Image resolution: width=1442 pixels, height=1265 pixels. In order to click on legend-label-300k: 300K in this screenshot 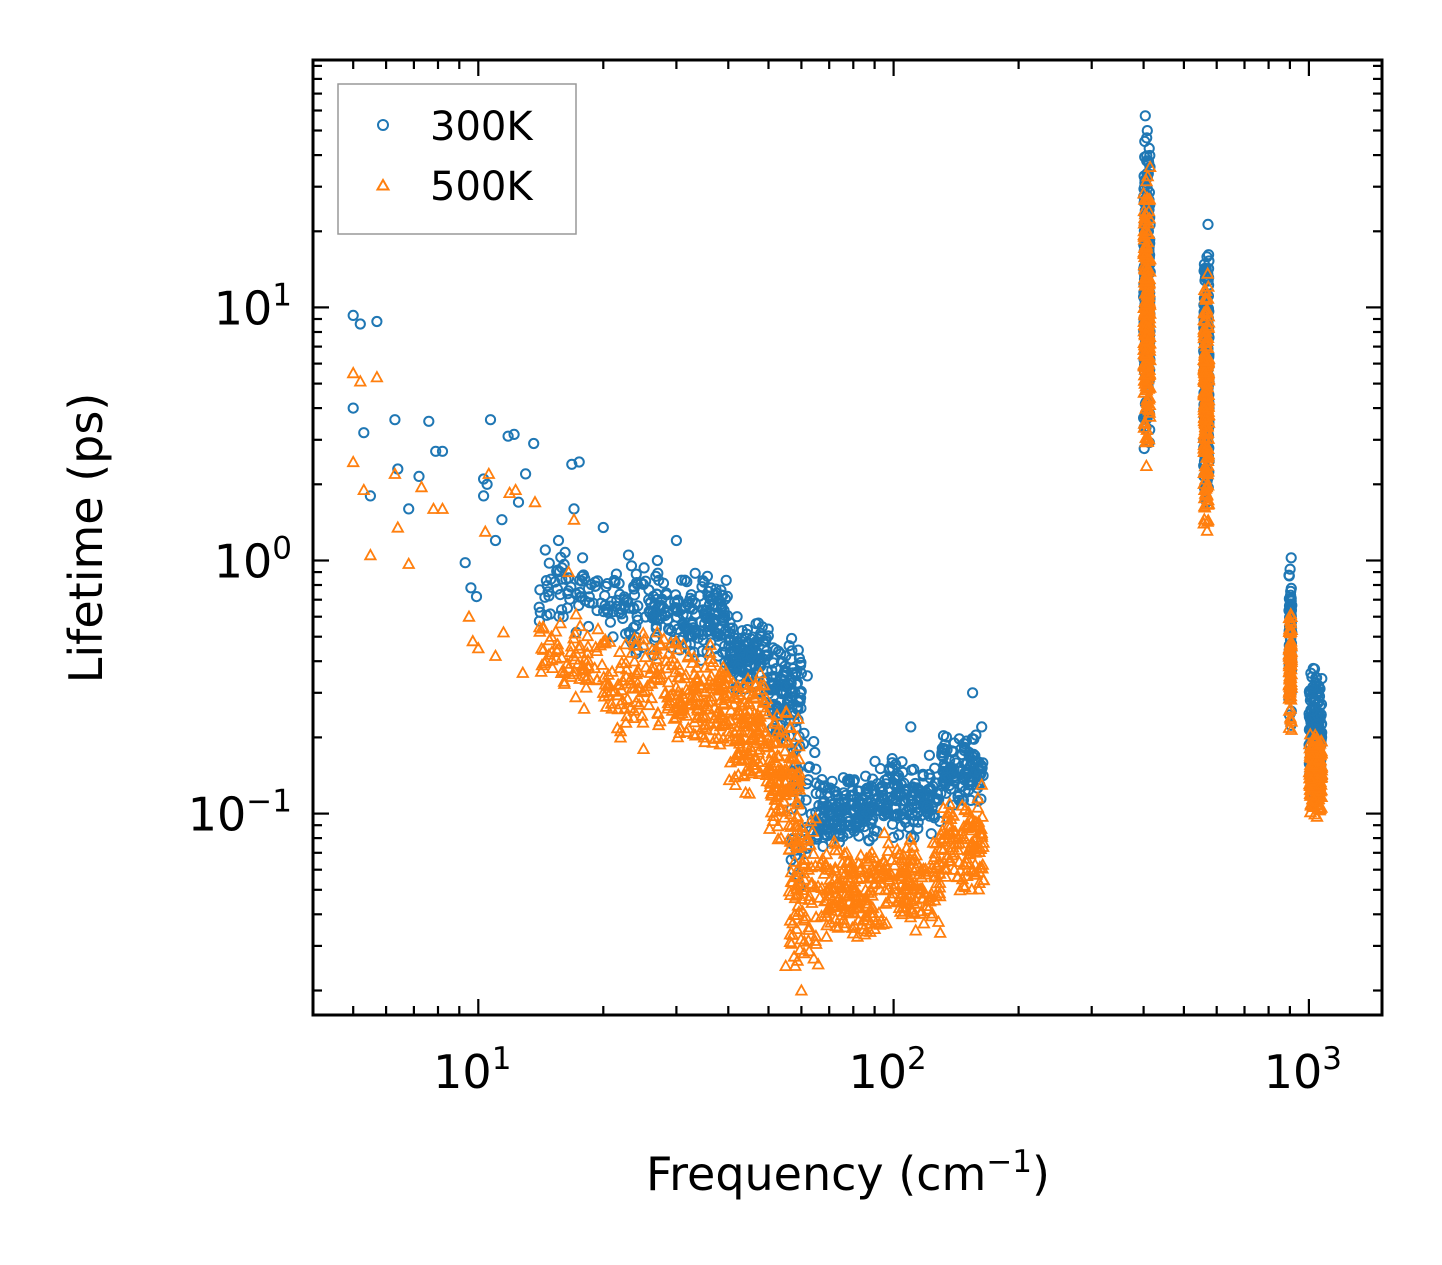, I will do `click(482, 127)`.